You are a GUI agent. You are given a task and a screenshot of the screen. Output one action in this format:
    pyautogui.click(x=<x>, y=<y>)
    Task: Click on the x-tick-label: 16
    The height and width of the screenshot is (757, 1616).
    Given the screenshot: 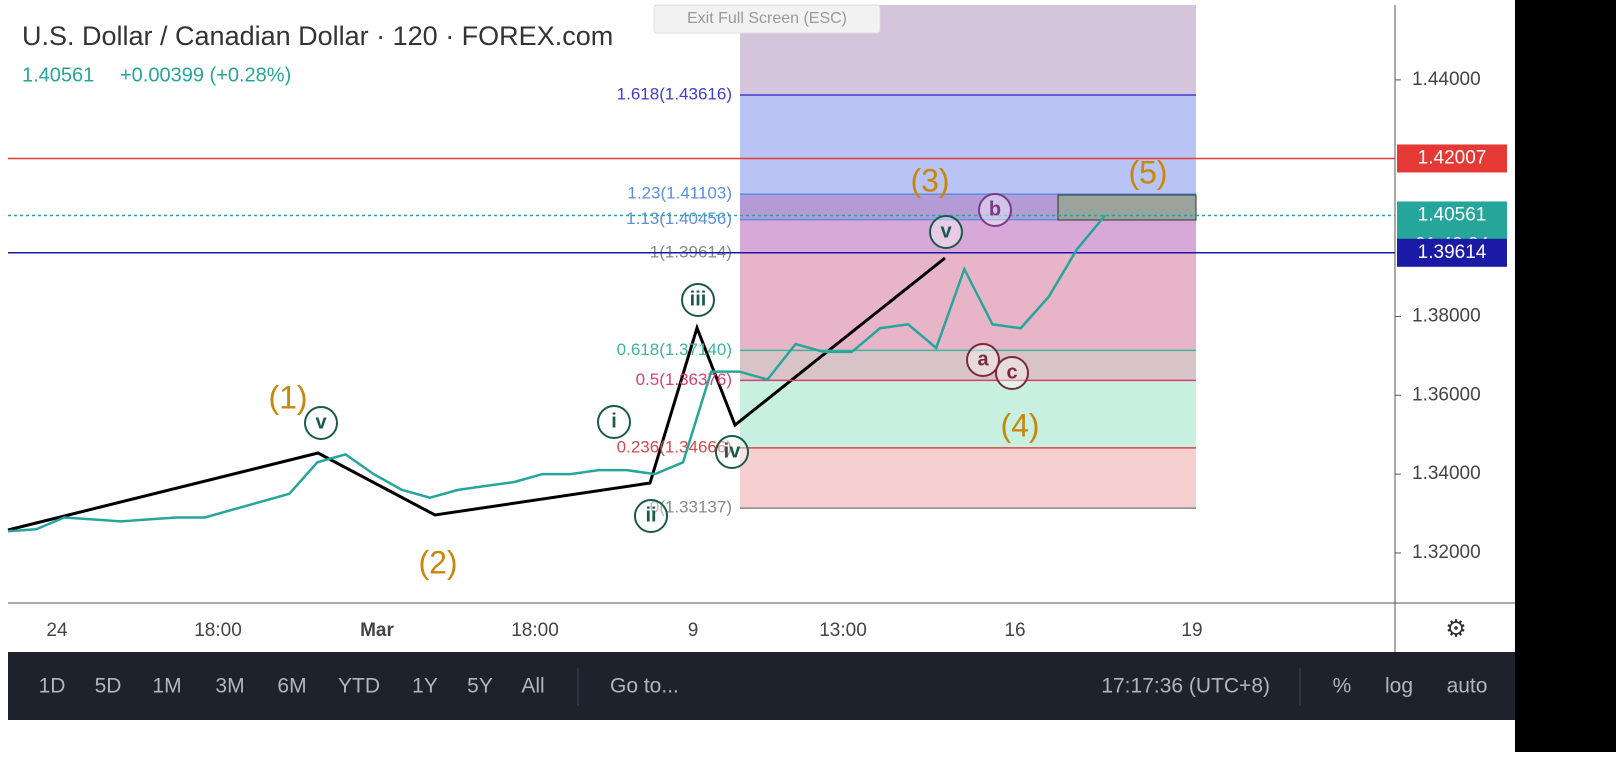 What is the action you would take?
    pyautogui.click(x=1014, y=630)
    